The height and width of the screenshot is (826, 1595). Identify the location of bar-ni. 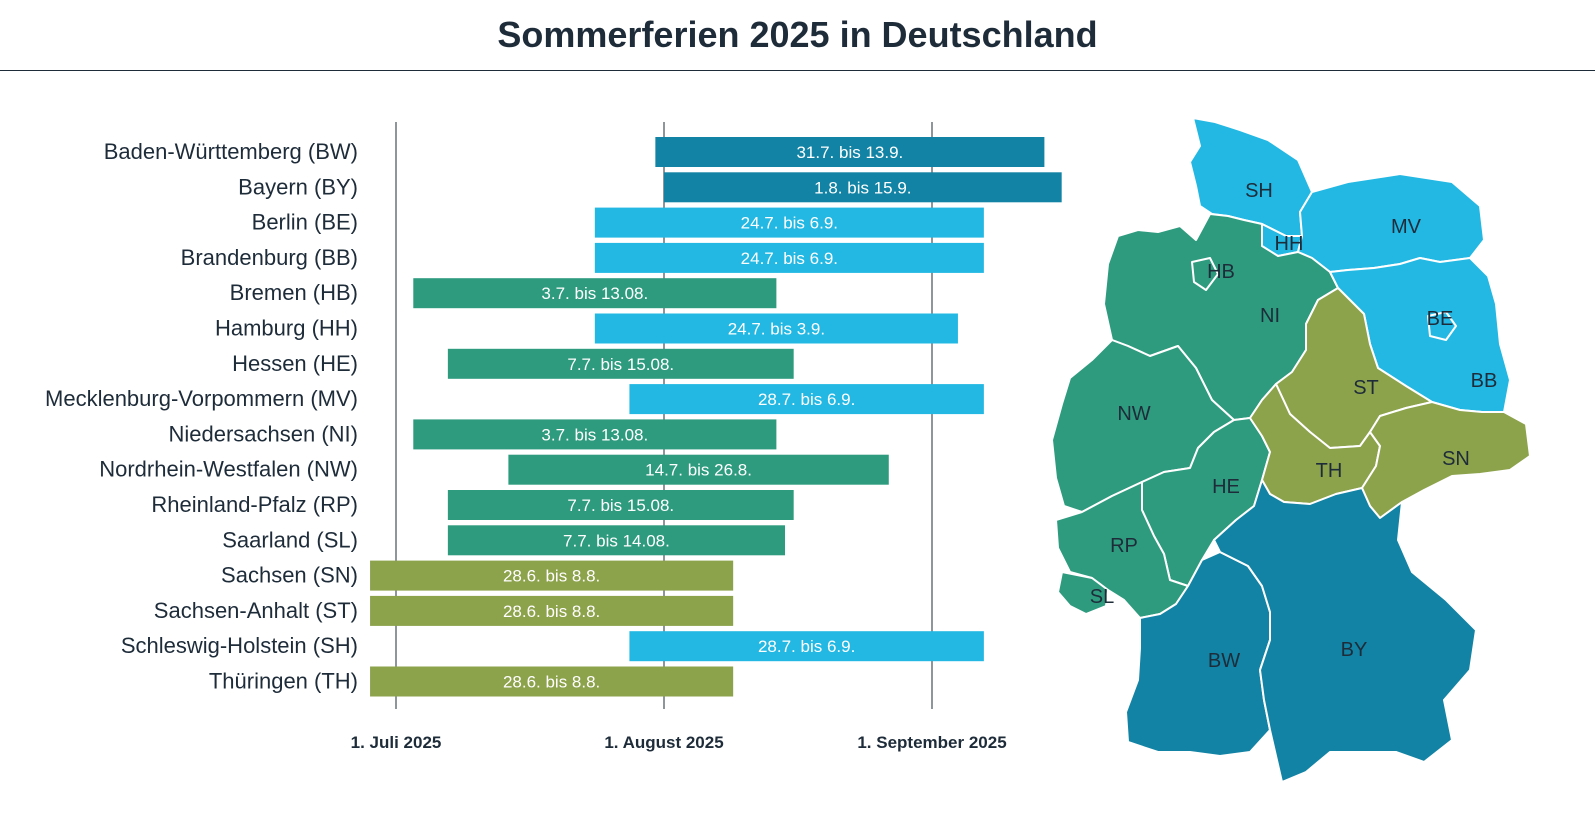
(595, 434).